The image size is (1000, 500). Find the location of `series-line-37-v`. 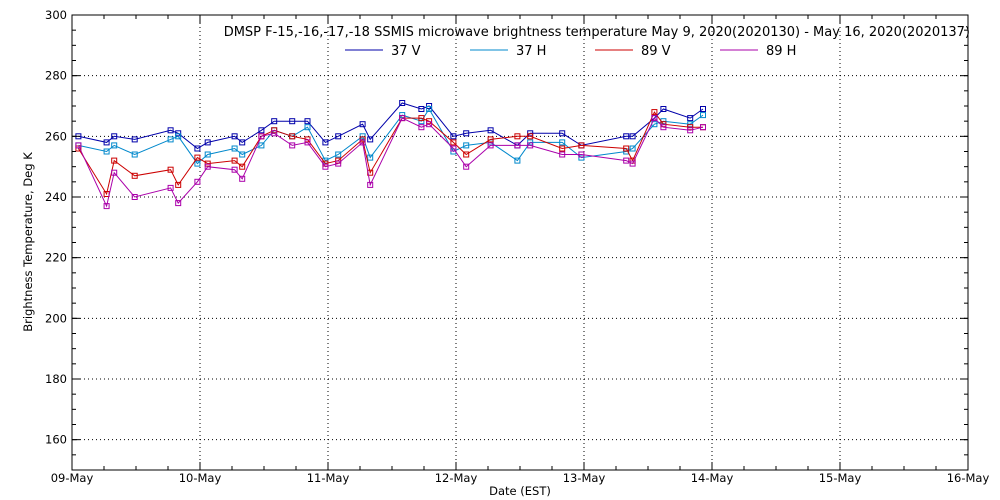

series-line-37-v is located at coordinates (391, 126).